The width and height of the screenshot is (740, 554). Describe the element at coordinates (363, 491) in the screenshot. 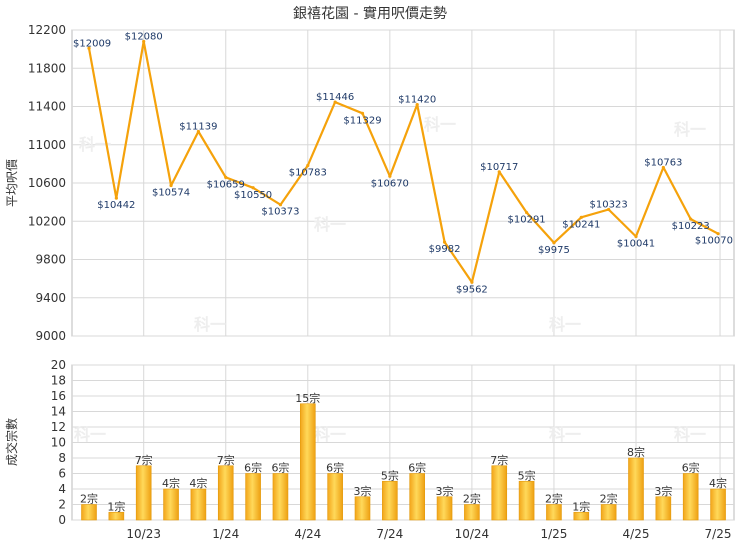

I see `volume-data-label: 3宗` at that location.